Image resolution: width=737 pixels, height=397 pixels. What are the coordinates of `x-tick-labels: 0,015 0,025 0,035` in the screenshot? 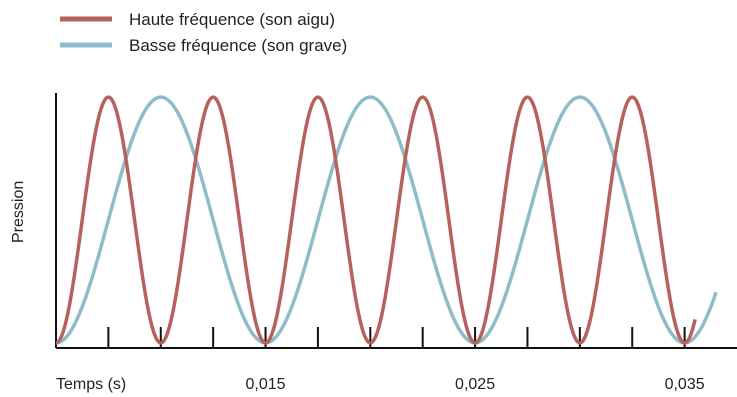 It's located at (475, 384).